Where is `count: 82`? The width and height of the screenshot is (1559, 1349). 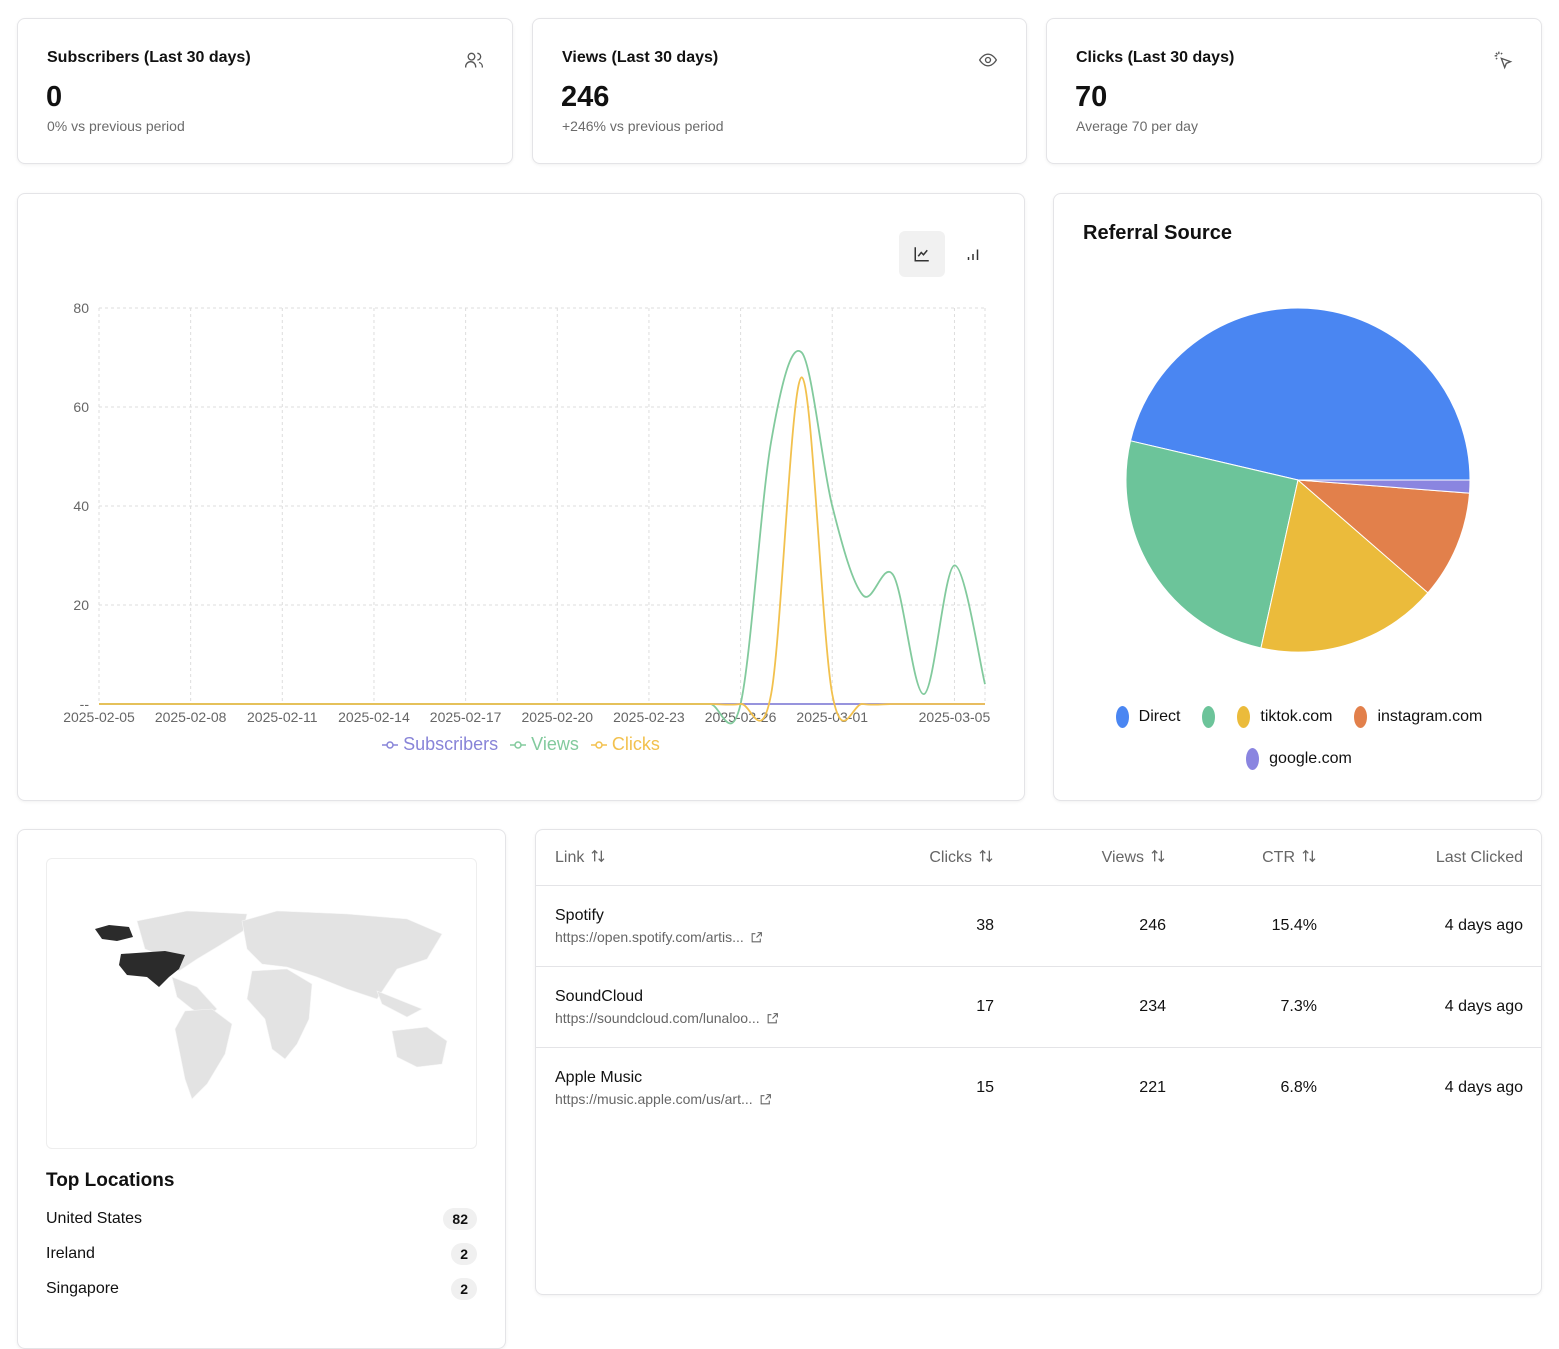 count: 82 is located at coordinates (460, 1219).